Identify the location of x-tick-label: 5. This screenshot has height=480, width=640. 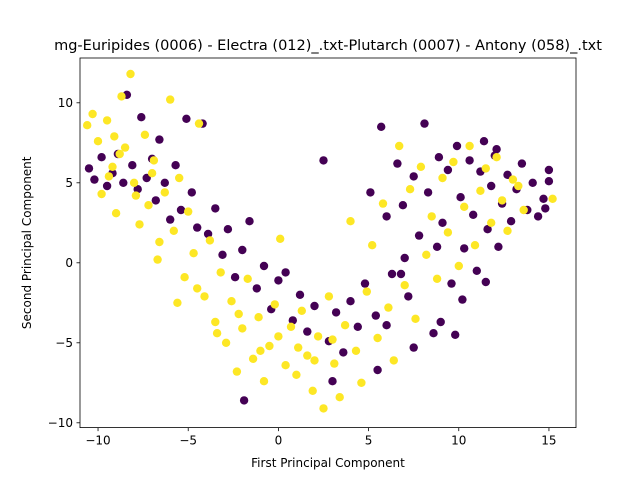
(369, 441).